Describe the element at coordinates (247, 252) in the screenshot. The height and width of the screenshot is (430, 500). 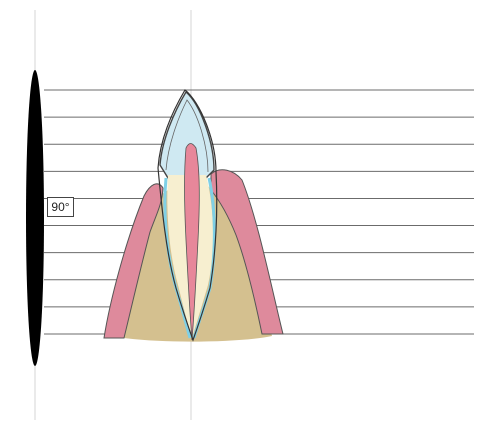
I see `gingiva-right` at that location.